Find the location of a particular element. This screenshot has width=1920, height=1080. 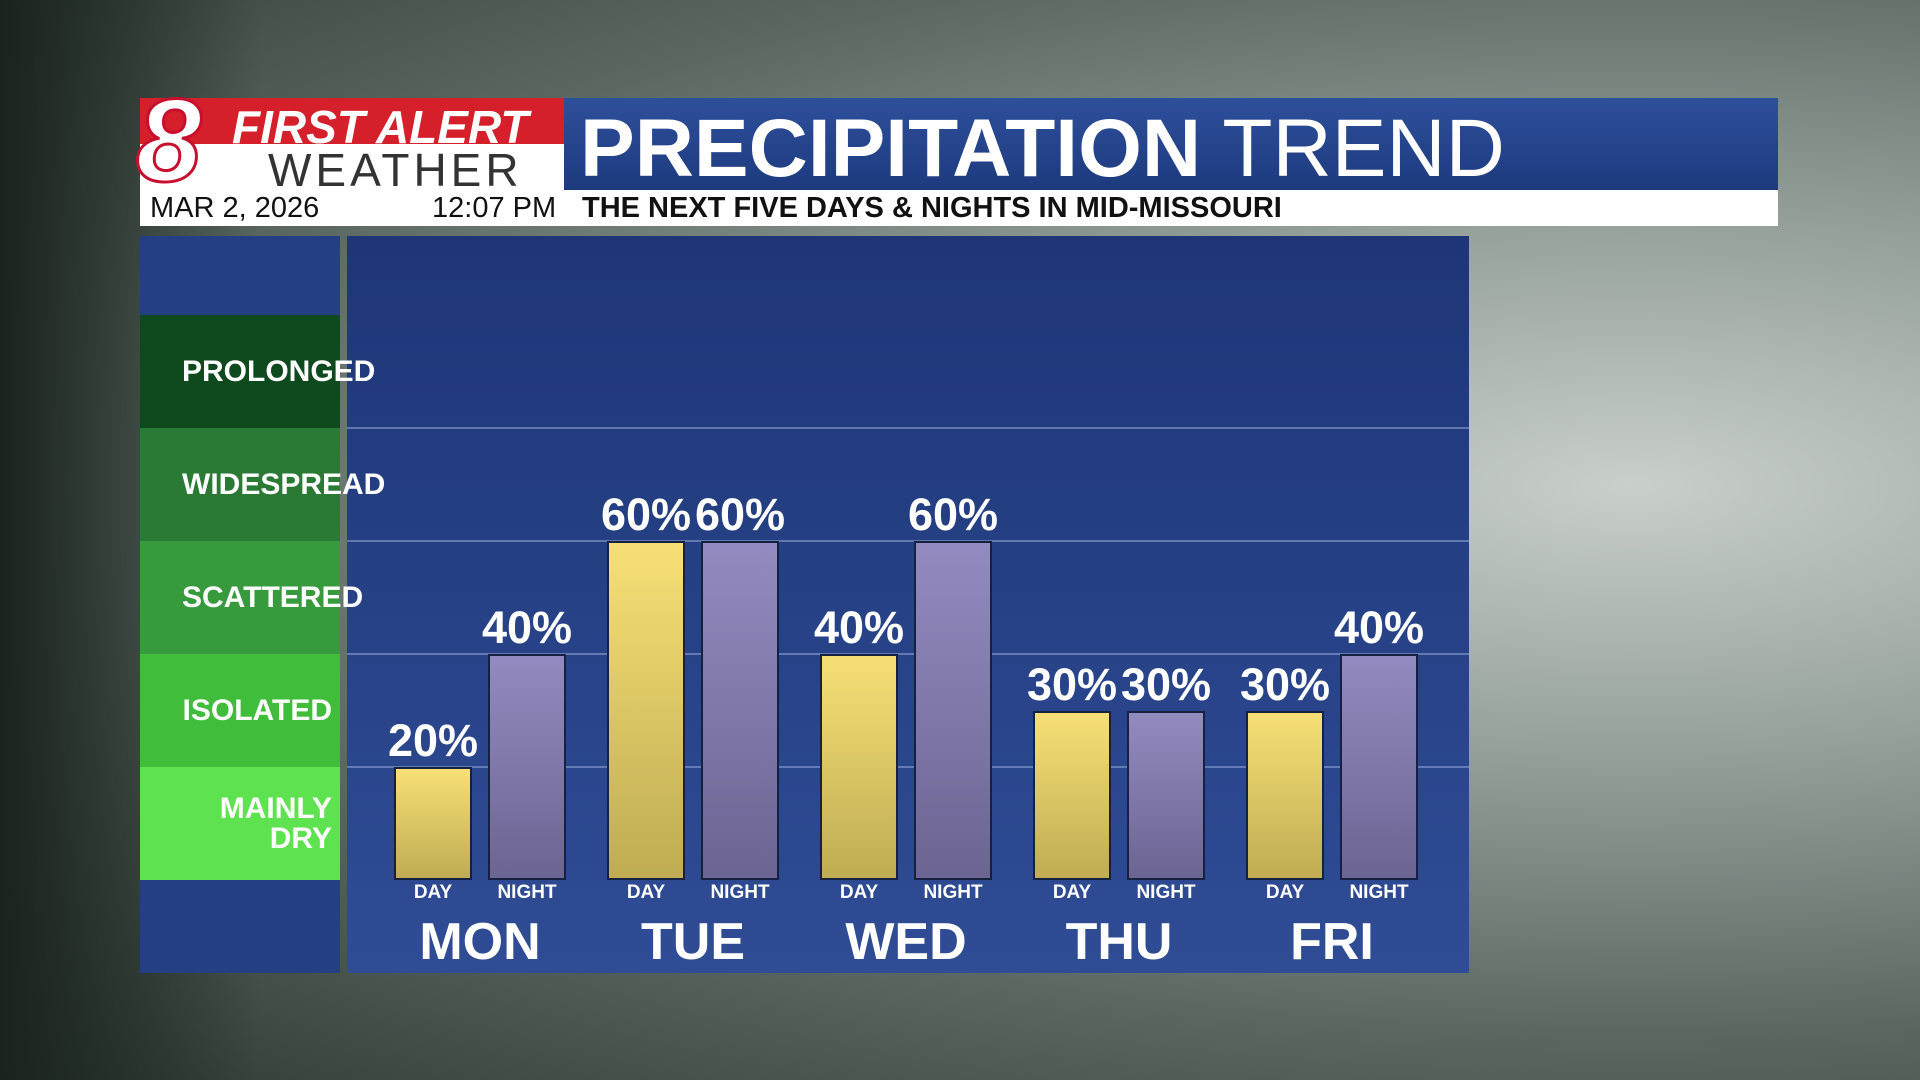

brand-bottom: WEATHER is located at coordinates (395, 170).